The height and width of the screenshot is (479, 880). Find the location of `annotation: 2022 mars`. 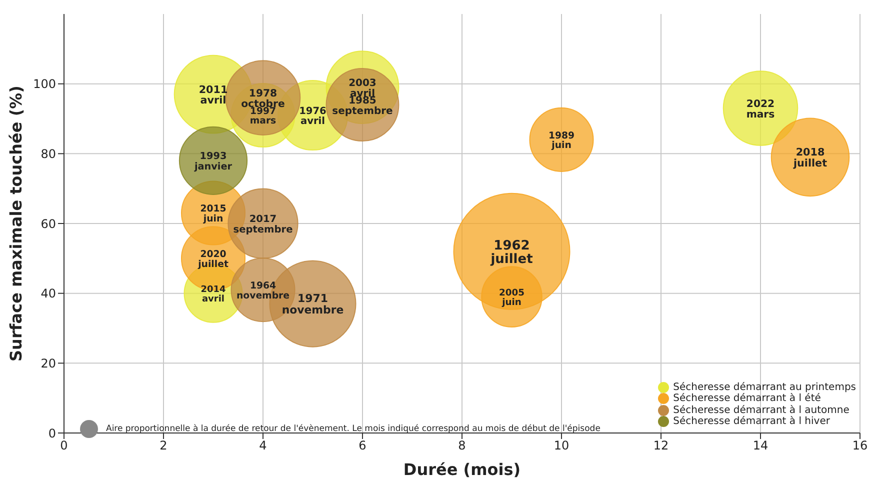

annotation: 2022 mars is located at coordinates (760, 109).